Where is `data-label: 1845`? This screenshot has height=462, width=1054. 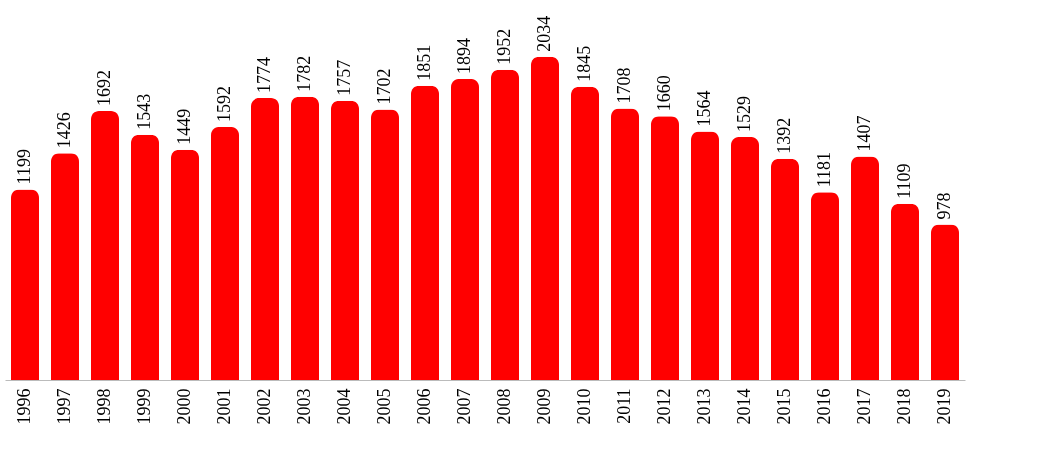
data-label: 1845 is located at coordinates (584, 63).